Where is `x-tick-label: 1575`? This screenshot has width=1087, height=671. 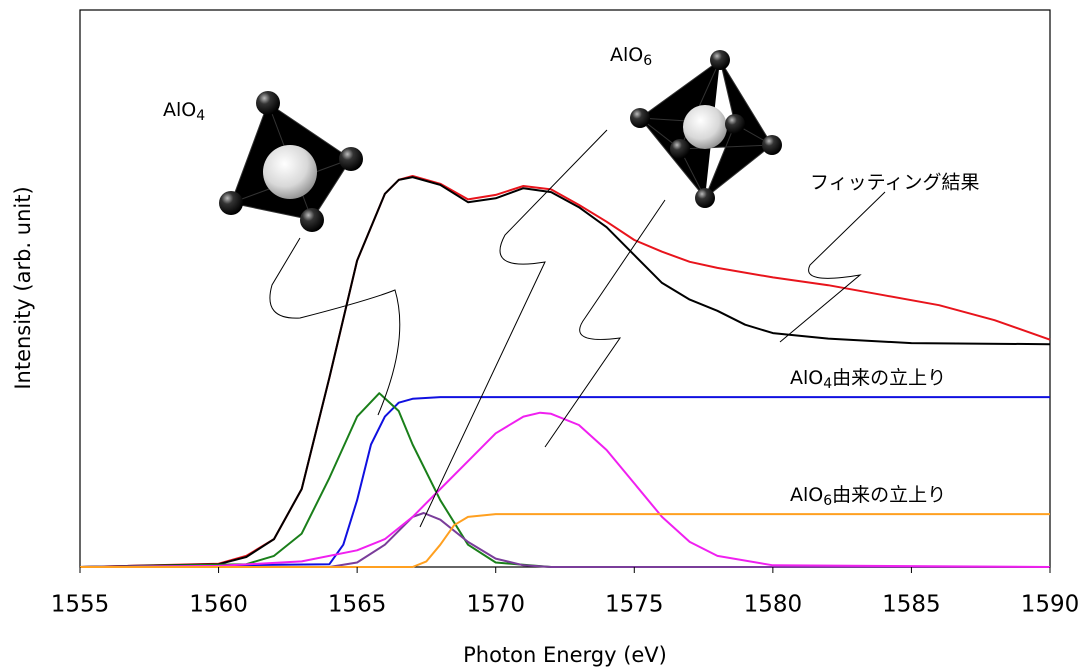
x-tick-label: 1575 is located at coordinates (634, 605).